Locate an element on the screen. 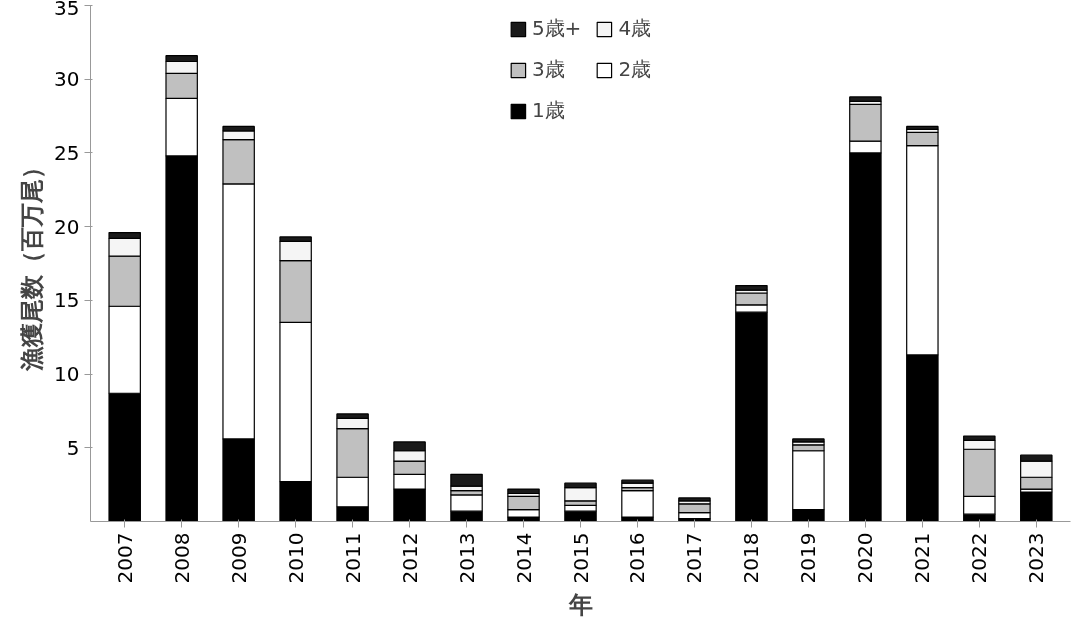 This screenshot has height=631, width=1075. y-tick-label: 10 is located at coordinates (67, 374).